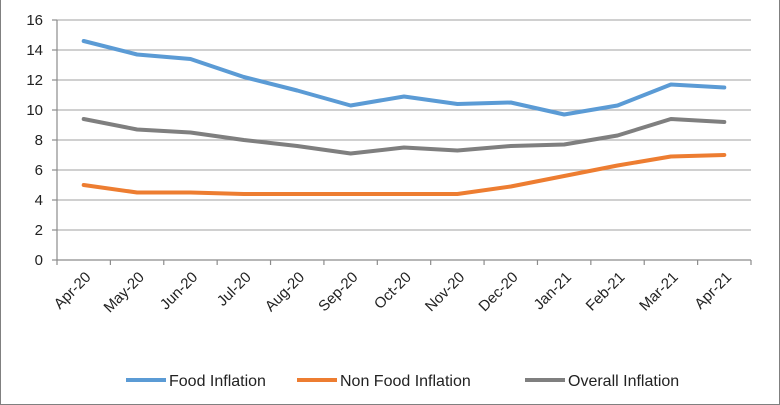  What do you see at coordinates (34, 20) in the screenshot?
I see `y-tick-label: 16` at bounding box center [34, 20].